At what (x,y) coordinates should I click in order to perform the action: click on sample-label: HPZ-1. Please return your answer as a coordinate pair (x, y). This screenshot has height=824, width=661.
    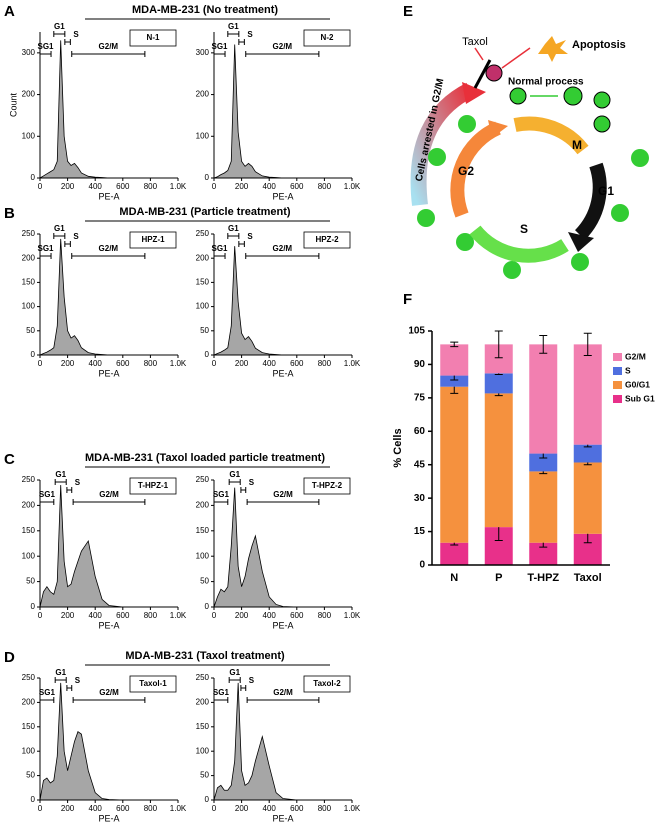
    Looking at the image, I should click on (153, 239).